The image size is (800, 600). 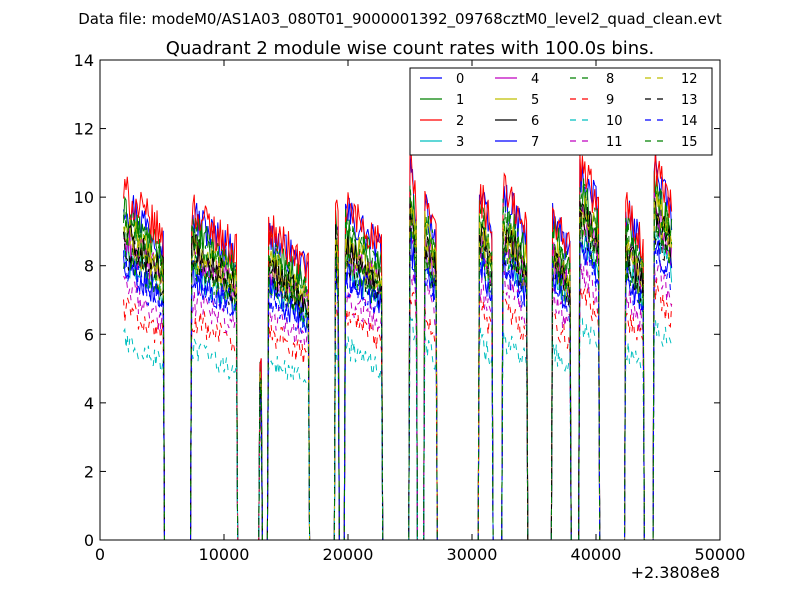 I want to click on x-tick-label: 10000, so click(x=224, y=554).